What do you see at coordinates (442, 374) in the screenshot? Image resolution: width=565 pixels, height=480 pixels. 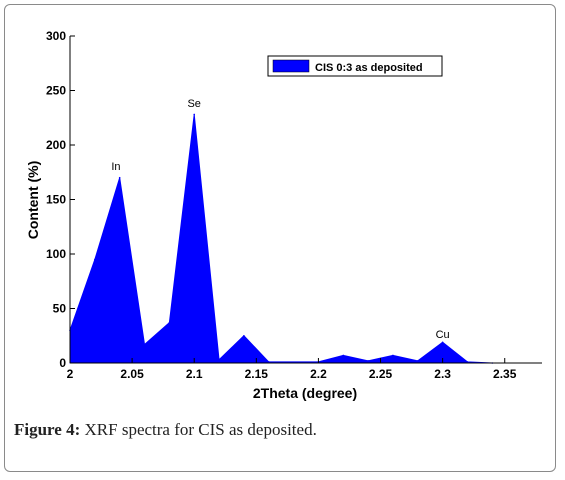 I see `x-tick-label: 2.3` at bounding box center [442, 374].